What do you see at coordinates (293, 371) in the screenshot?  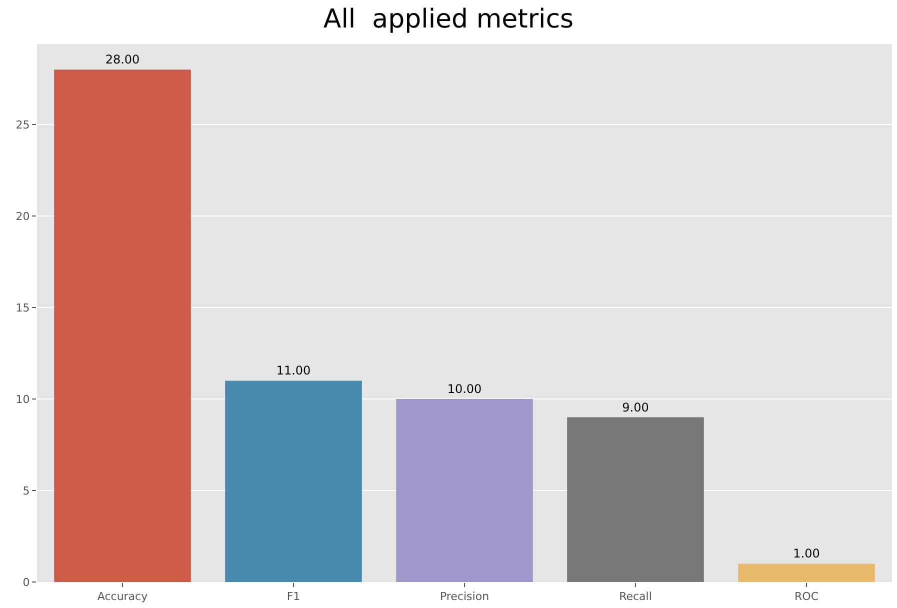 I see `data-label: 11.00` at bounding box center [293, 371].